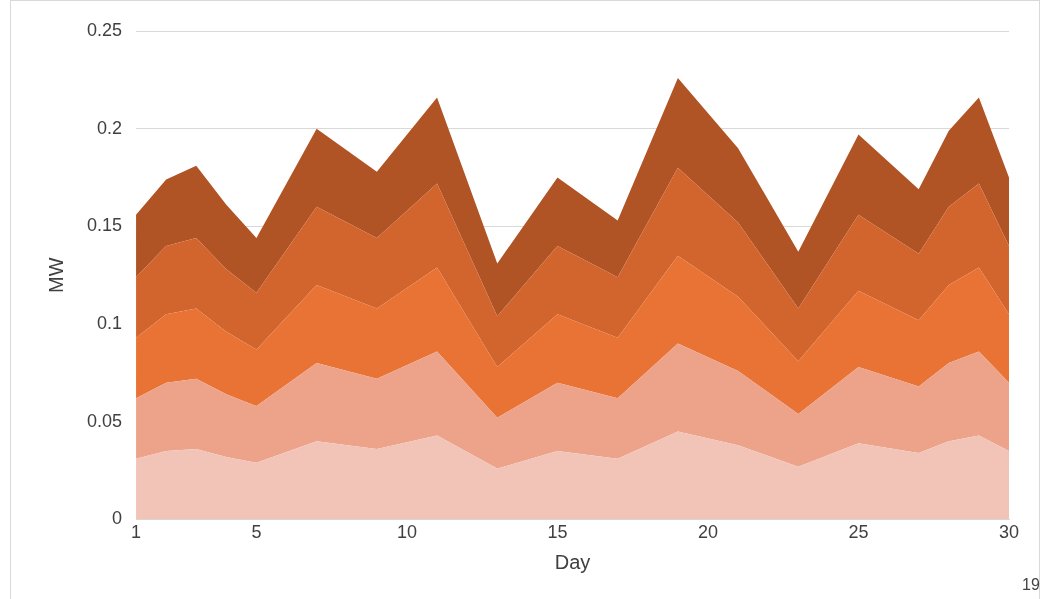 The height and width of the screenshot is (599, 1044). What do you see at coordinates (256, 532) in the screenshot?
I see `x-tick-label: 5` at bounding box center [256, 532].